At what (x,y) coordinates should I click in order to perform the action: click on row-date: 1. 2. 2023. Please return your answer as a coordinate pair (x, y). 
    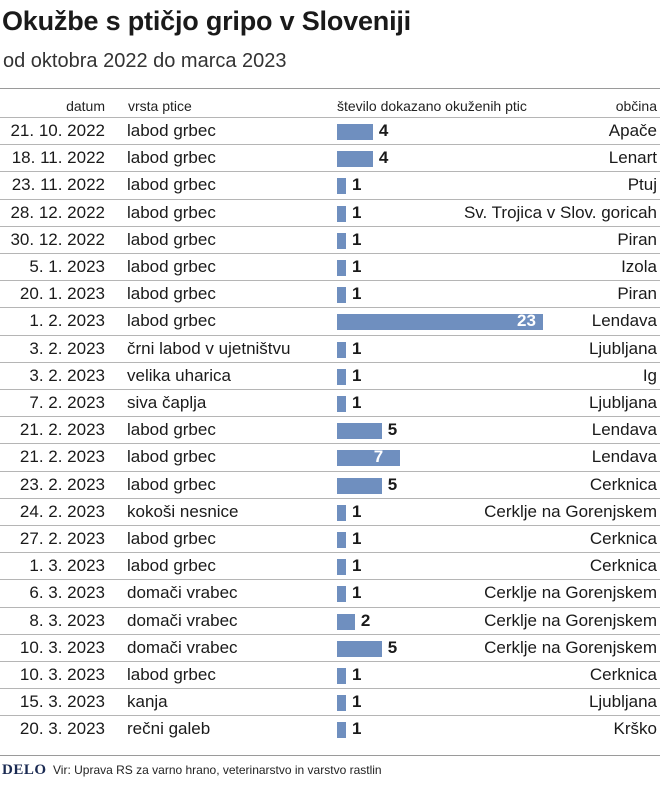
    Looking at the image, I should click on (67, 321).